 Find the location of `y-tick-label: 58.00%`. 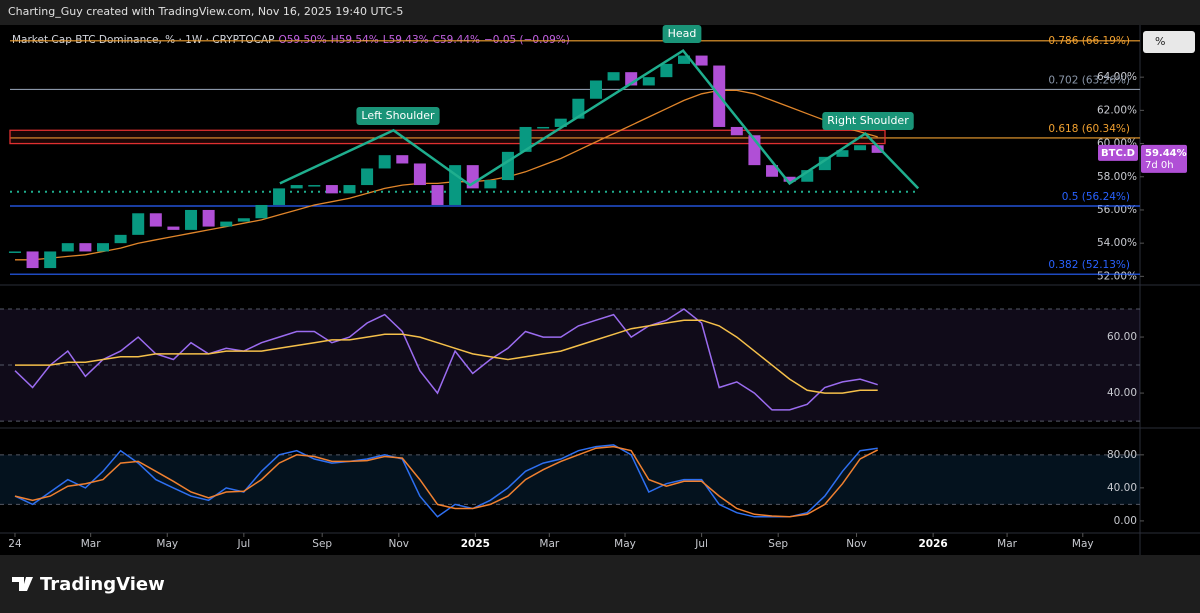

y-tick-label: 58.00% is located at coordinates (1117, 177).